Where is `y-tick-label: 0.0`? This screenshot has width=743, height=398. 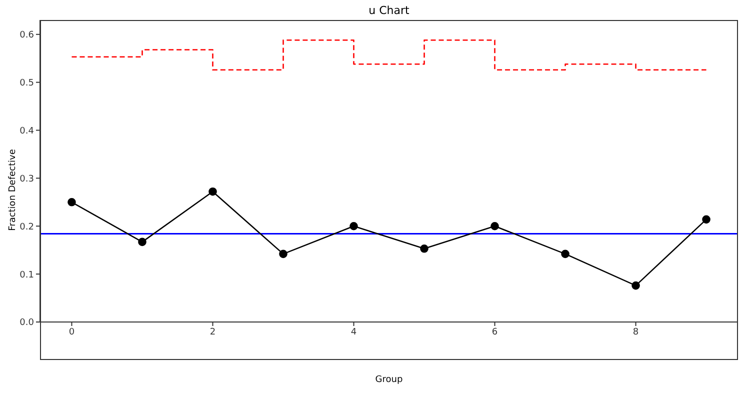 y-tick-label: 0.0 is located at coordinates (27, 323).